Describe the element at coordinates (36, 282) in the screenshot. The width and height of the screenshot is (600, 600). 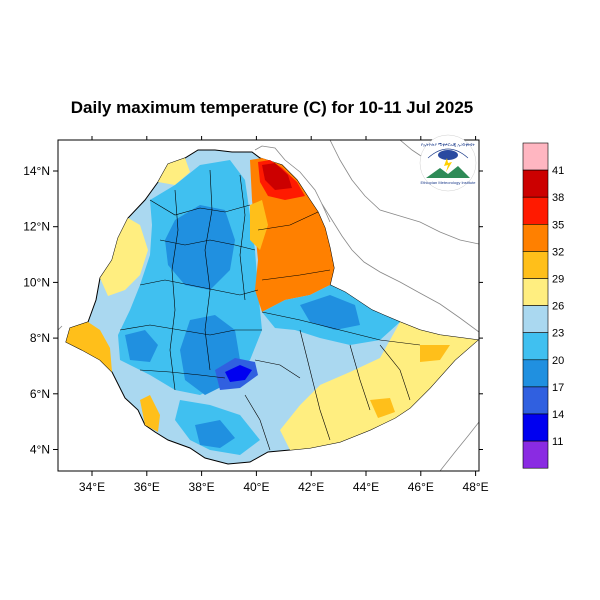
I see `lat-tick-label: 10°N` at that location.